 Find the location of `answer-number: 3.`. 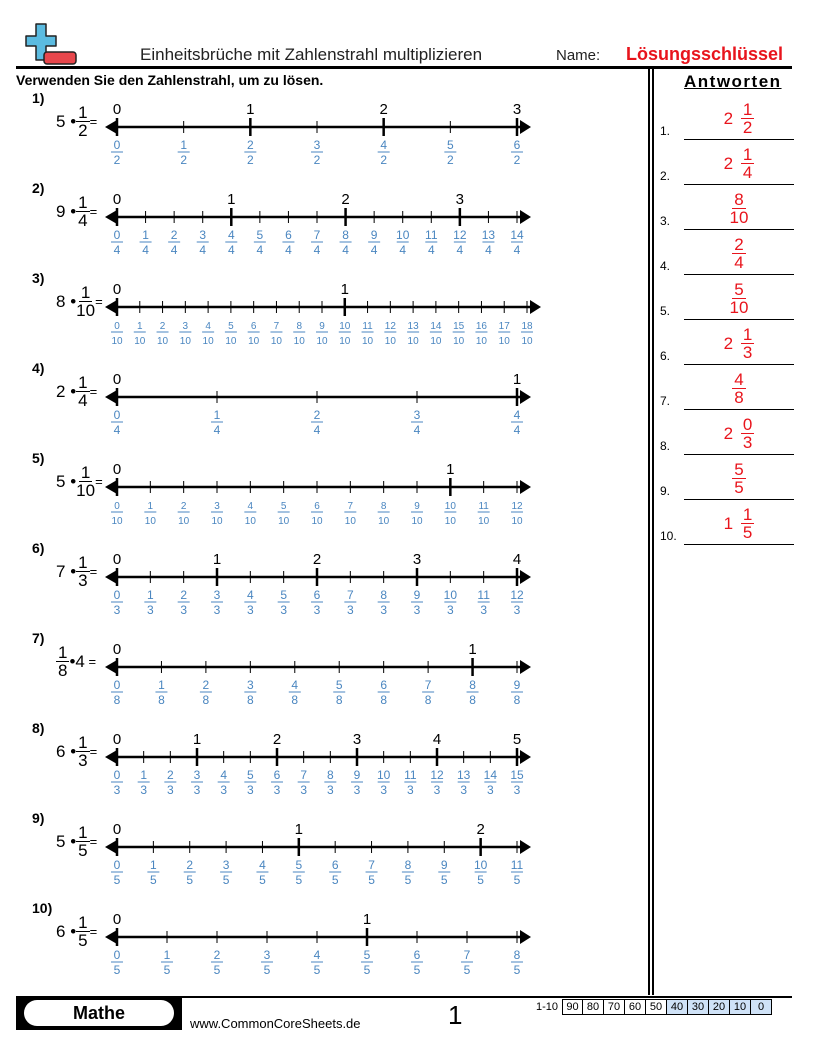

answer-number: 3. is located at coordinates (665, 221).